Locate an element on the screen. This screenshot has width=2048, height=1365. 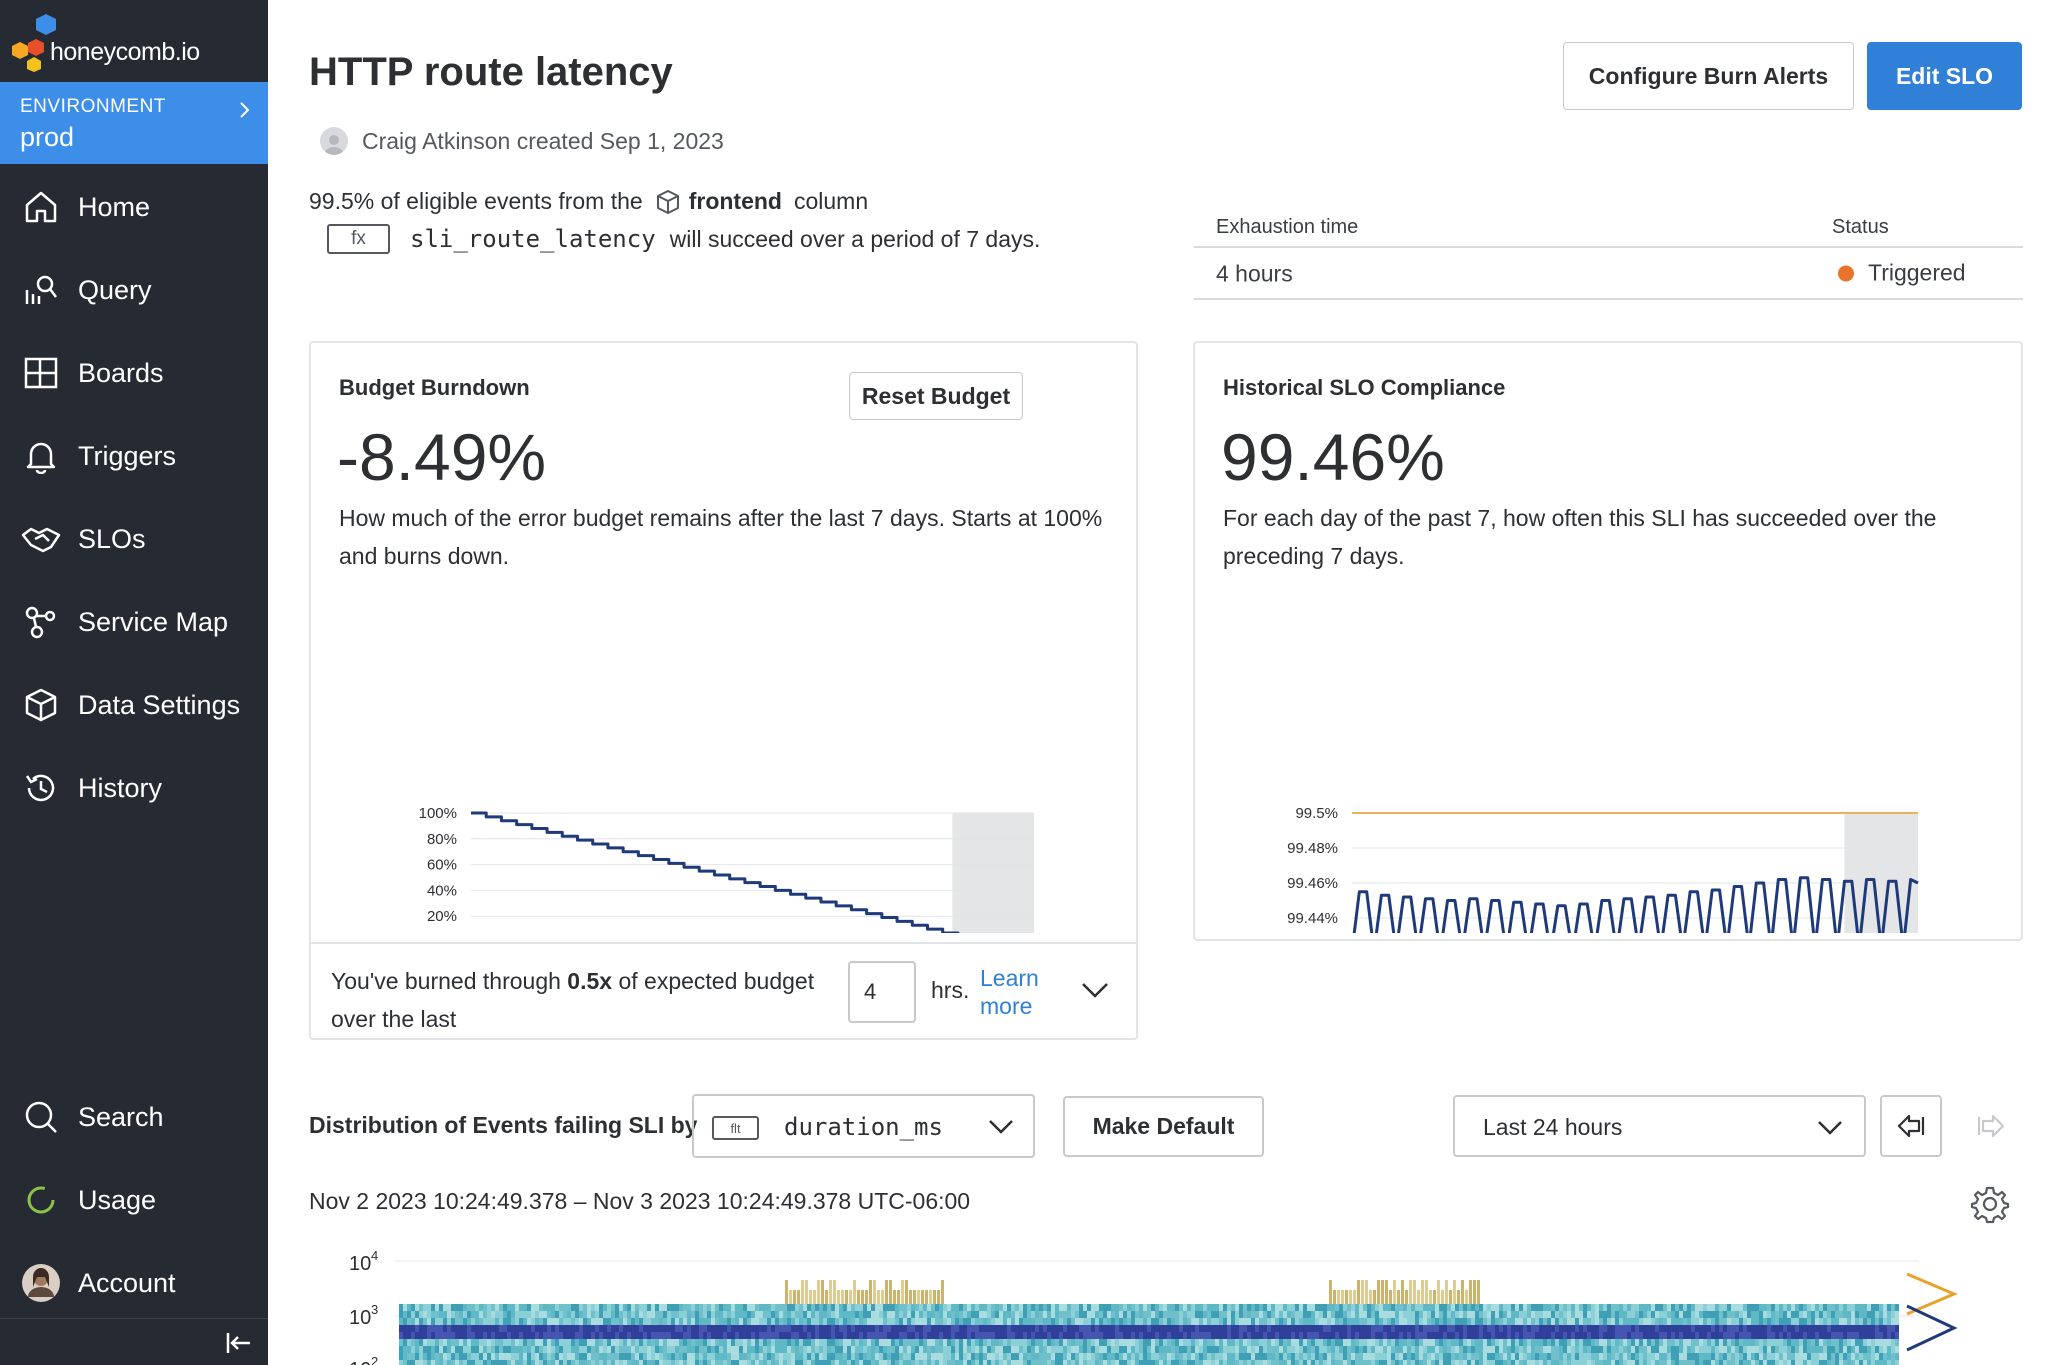
configure-burn-alerts-button: Configure Burn Alerts is located at coordinates (1708, 76).